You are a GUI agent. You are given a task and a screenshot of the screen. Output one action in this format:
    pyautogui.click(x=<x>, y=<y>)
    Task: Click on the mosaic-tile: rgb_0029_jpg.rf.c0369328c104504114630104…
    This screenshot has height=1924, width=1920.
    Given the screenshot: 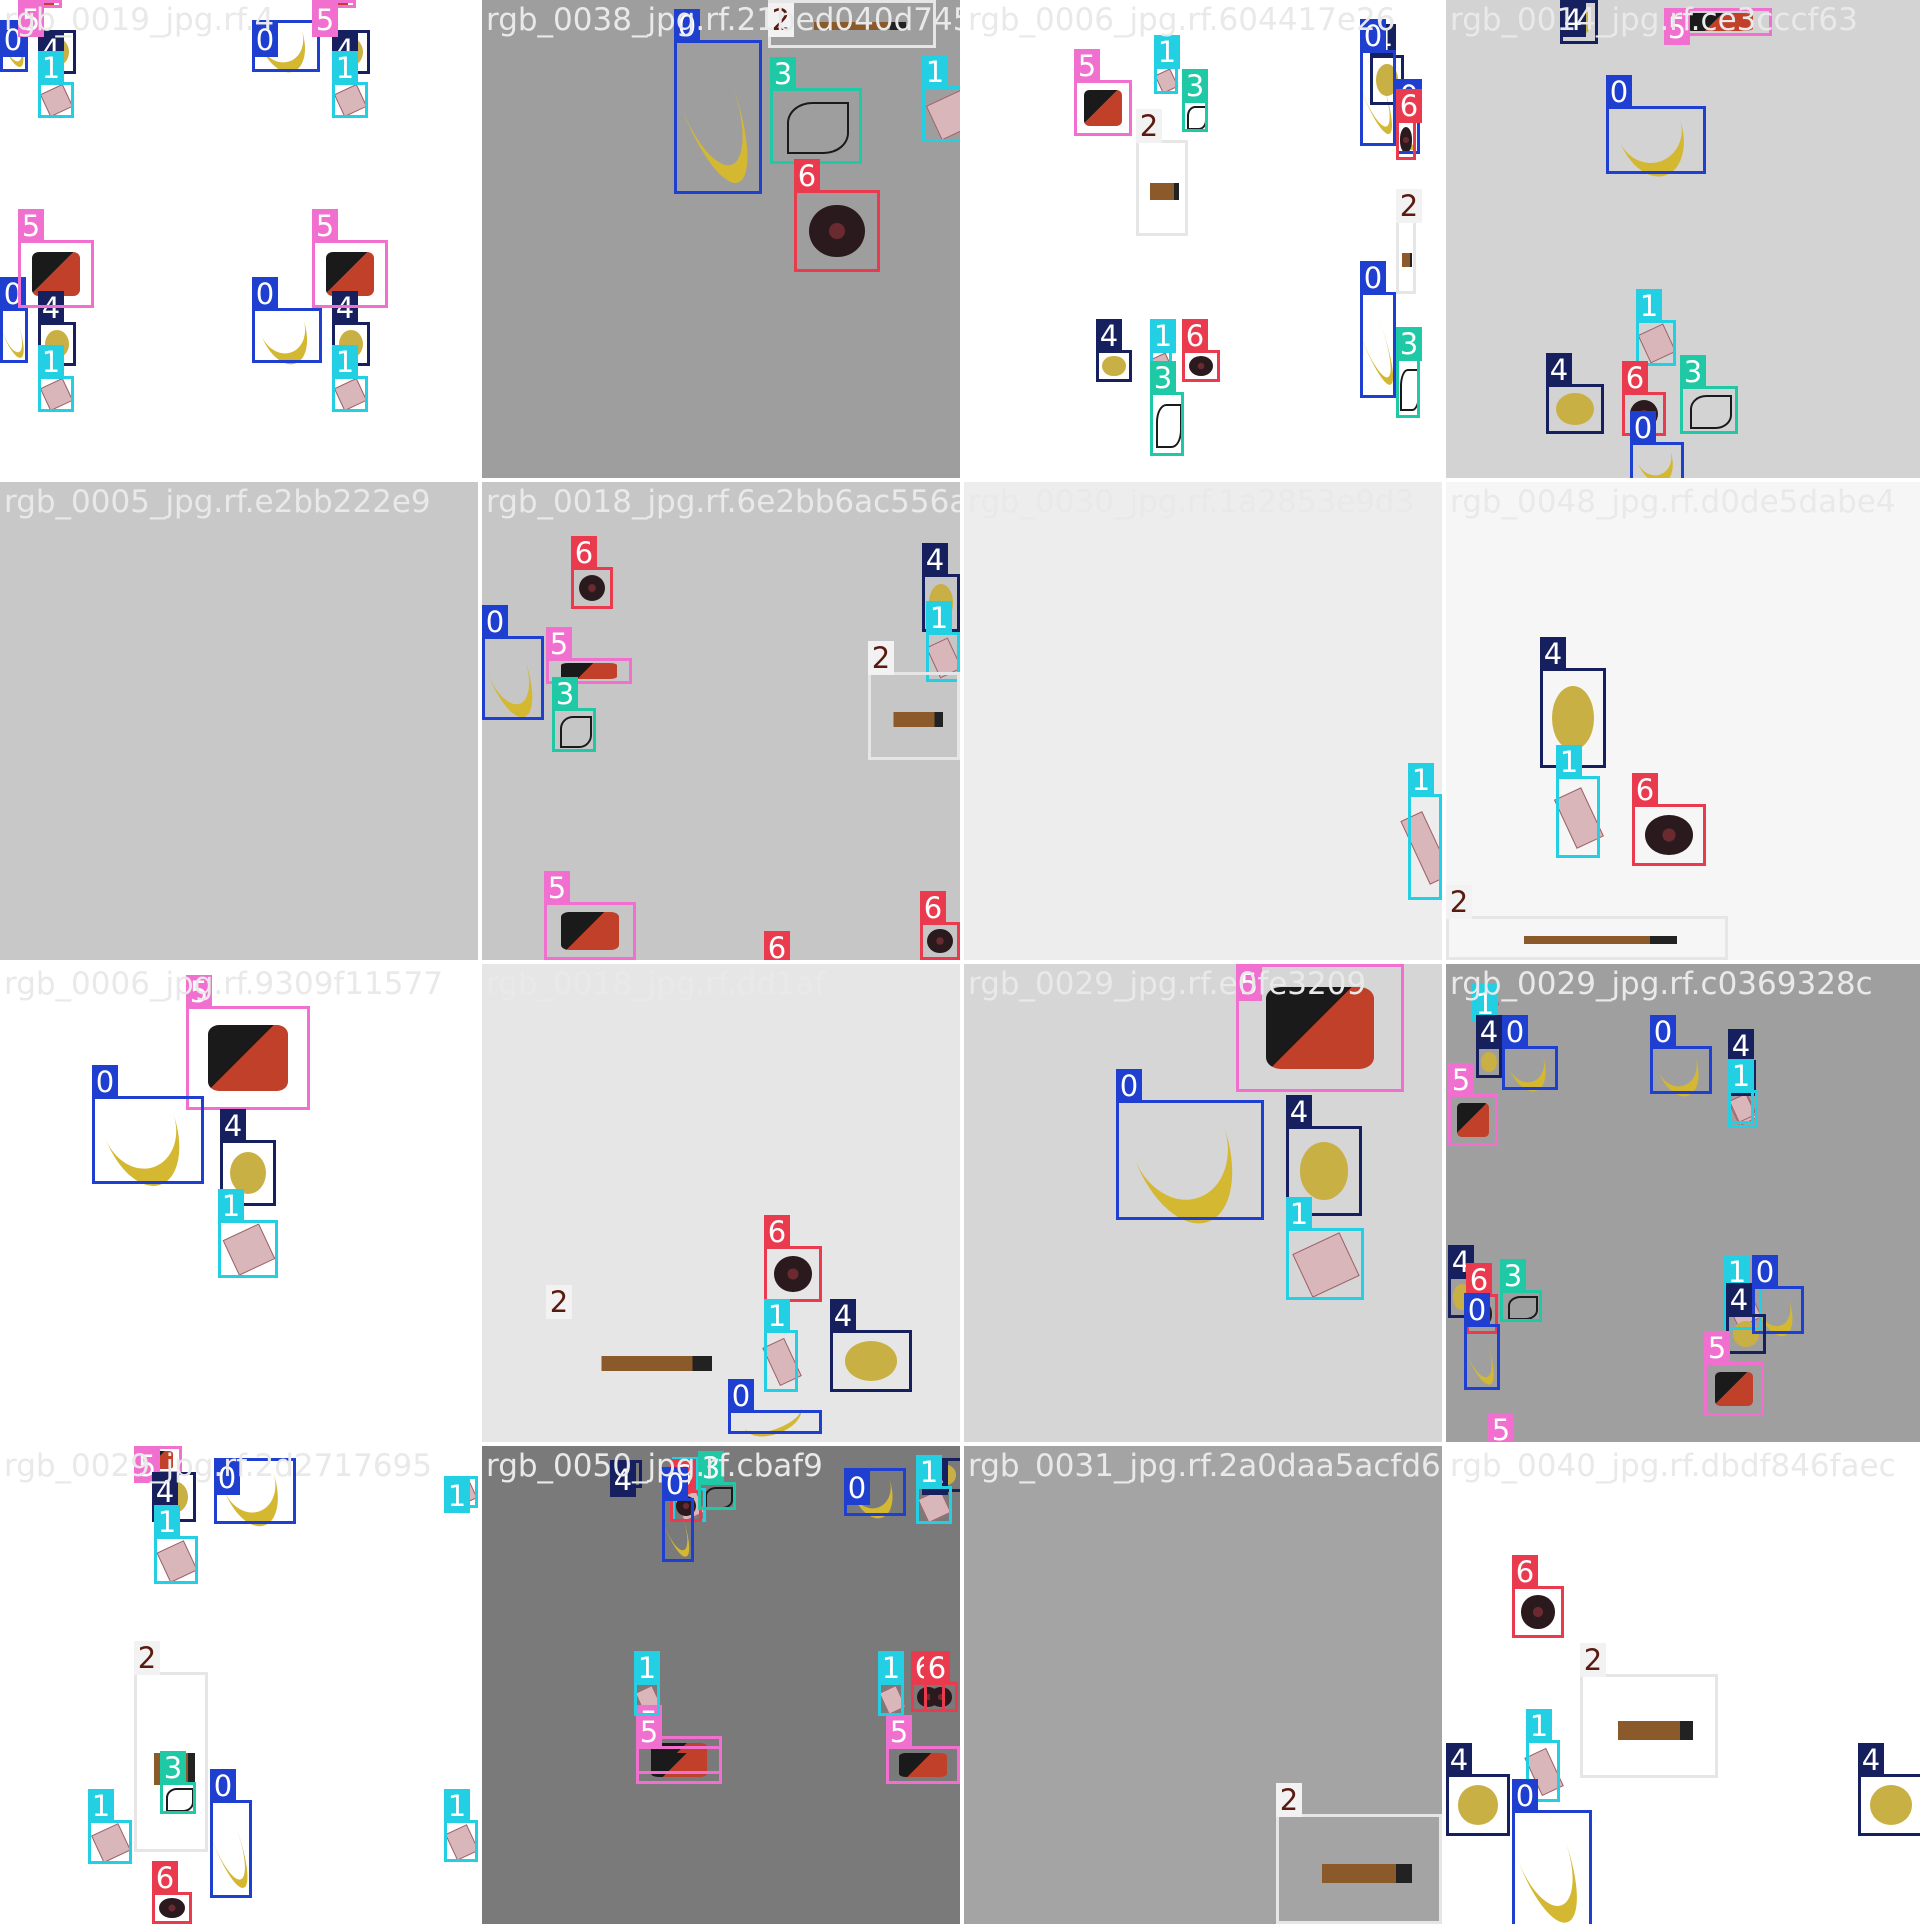 What is the action you would take?
    pyautogui.click(x=1683, y=1203)
    